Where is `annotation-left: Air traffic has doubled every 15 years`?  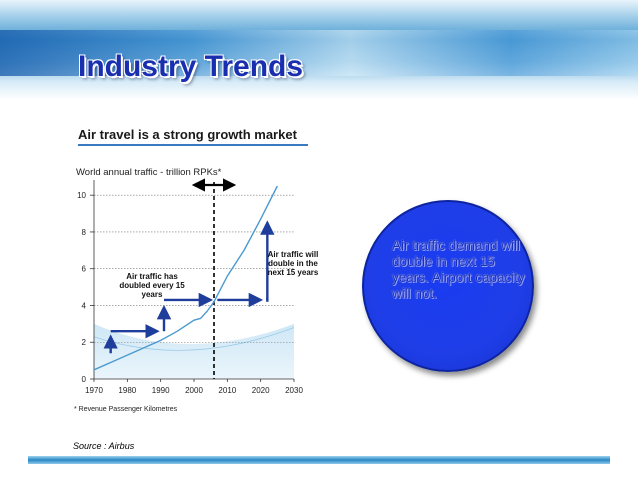
annotation-left: Air traffic has doubled every 15 years is located at coordinates (152, 285).